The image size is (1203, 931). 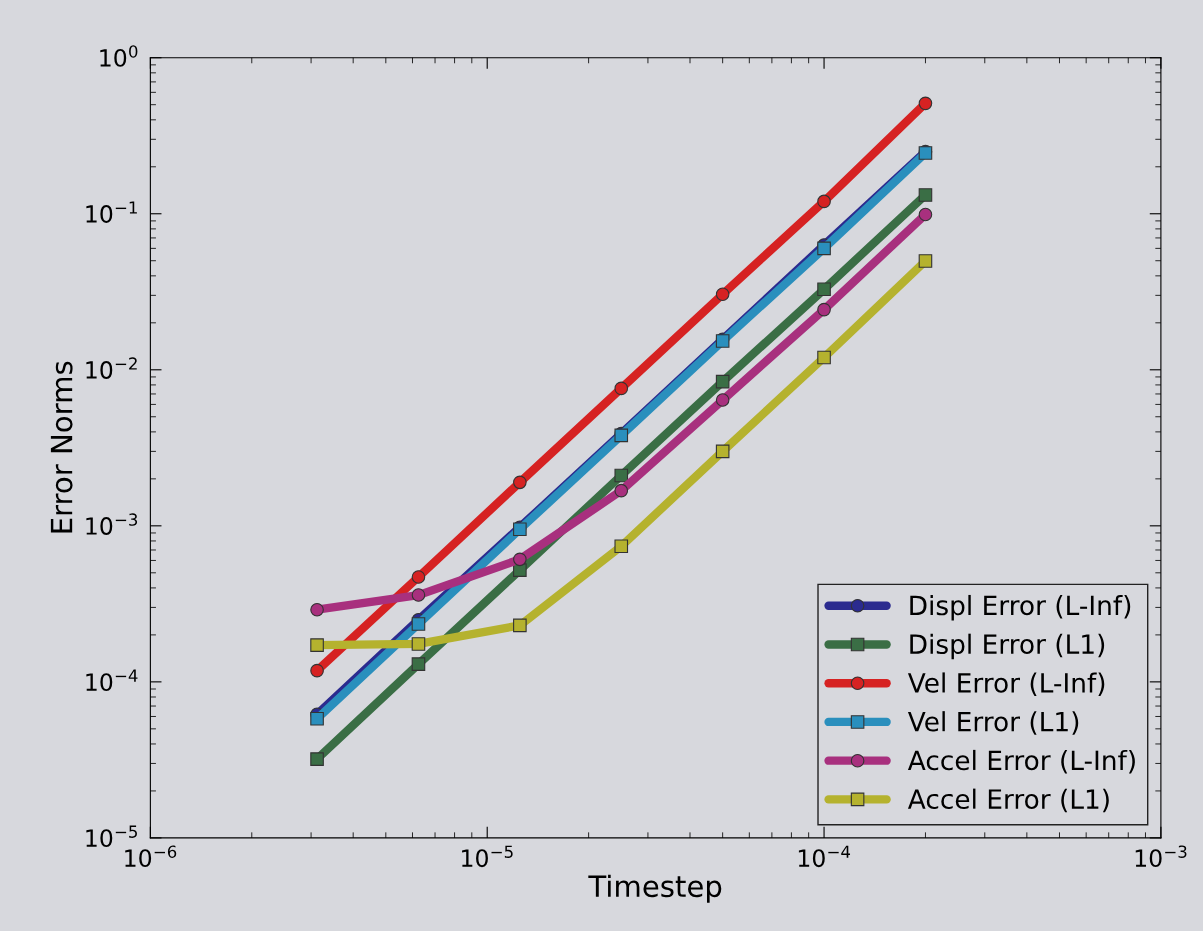 What do you see at coordinates (111, 368) in the screenshot?
I see `y-tick-label: 10$^{−2}$` at bounding box center [111, 368].